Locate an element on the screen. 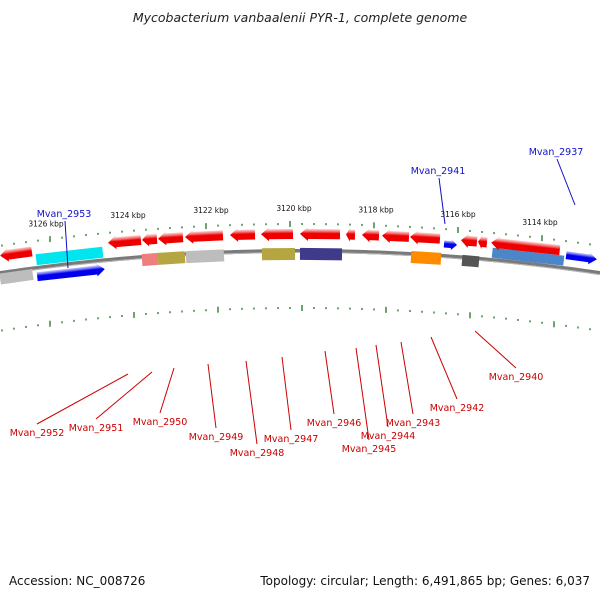 Image resolution: width=600 pixels, height=600 pixels. scale-label: 3126 kbp is located at coordinates (46, 223).